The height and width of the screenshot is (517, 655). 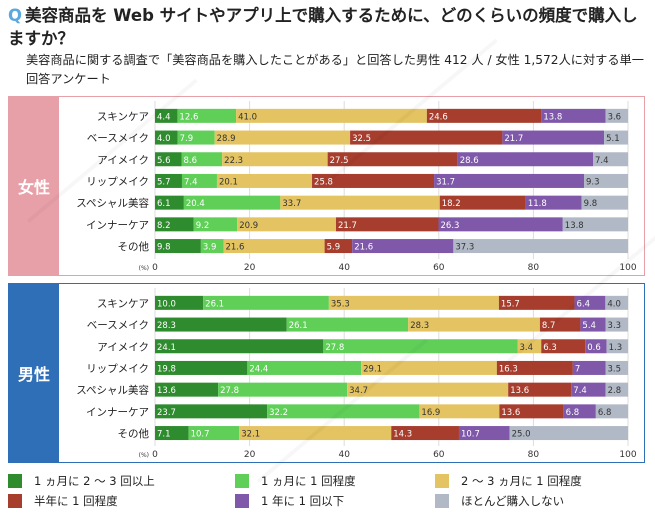 What do you see at coordinates (510, 304) in the screenshot?
I see `data-label: 15.7` at bounding box center [510, 304].